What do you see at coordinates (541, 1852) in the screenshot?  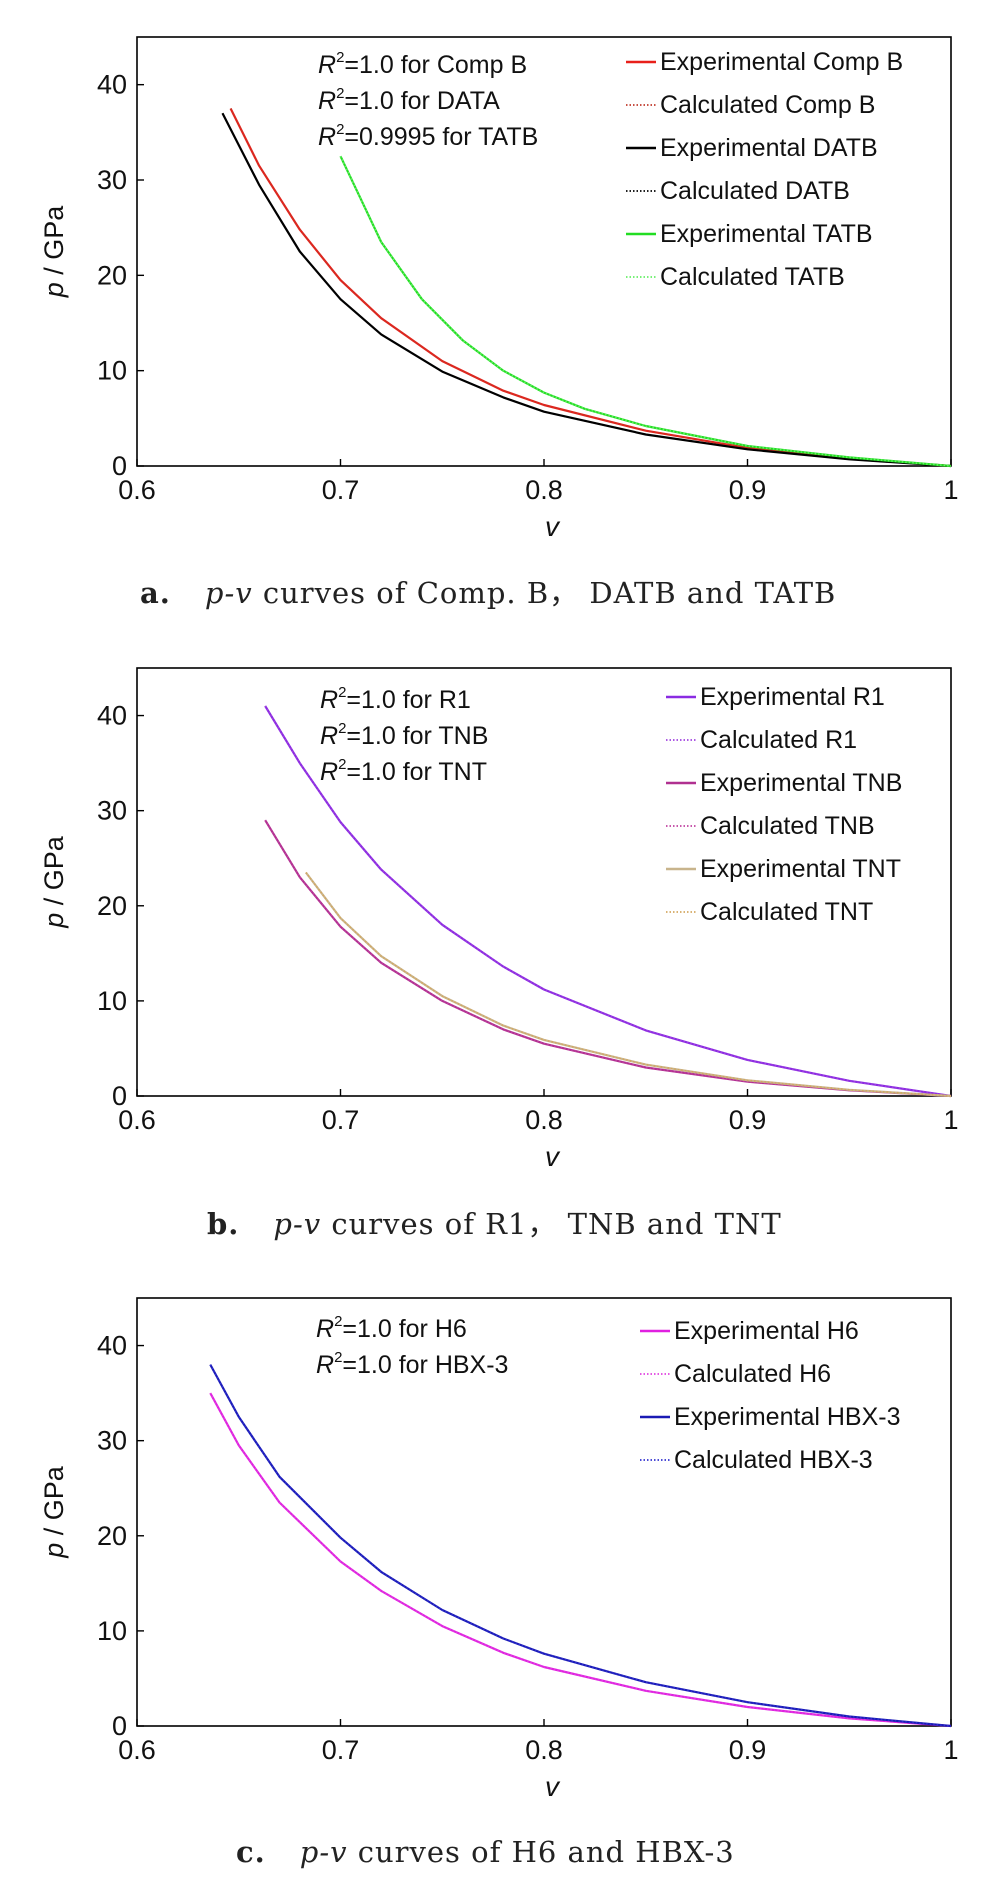 I see `caption-text: curves of H6 and HBX-3` at bounding box center [541, 1852].